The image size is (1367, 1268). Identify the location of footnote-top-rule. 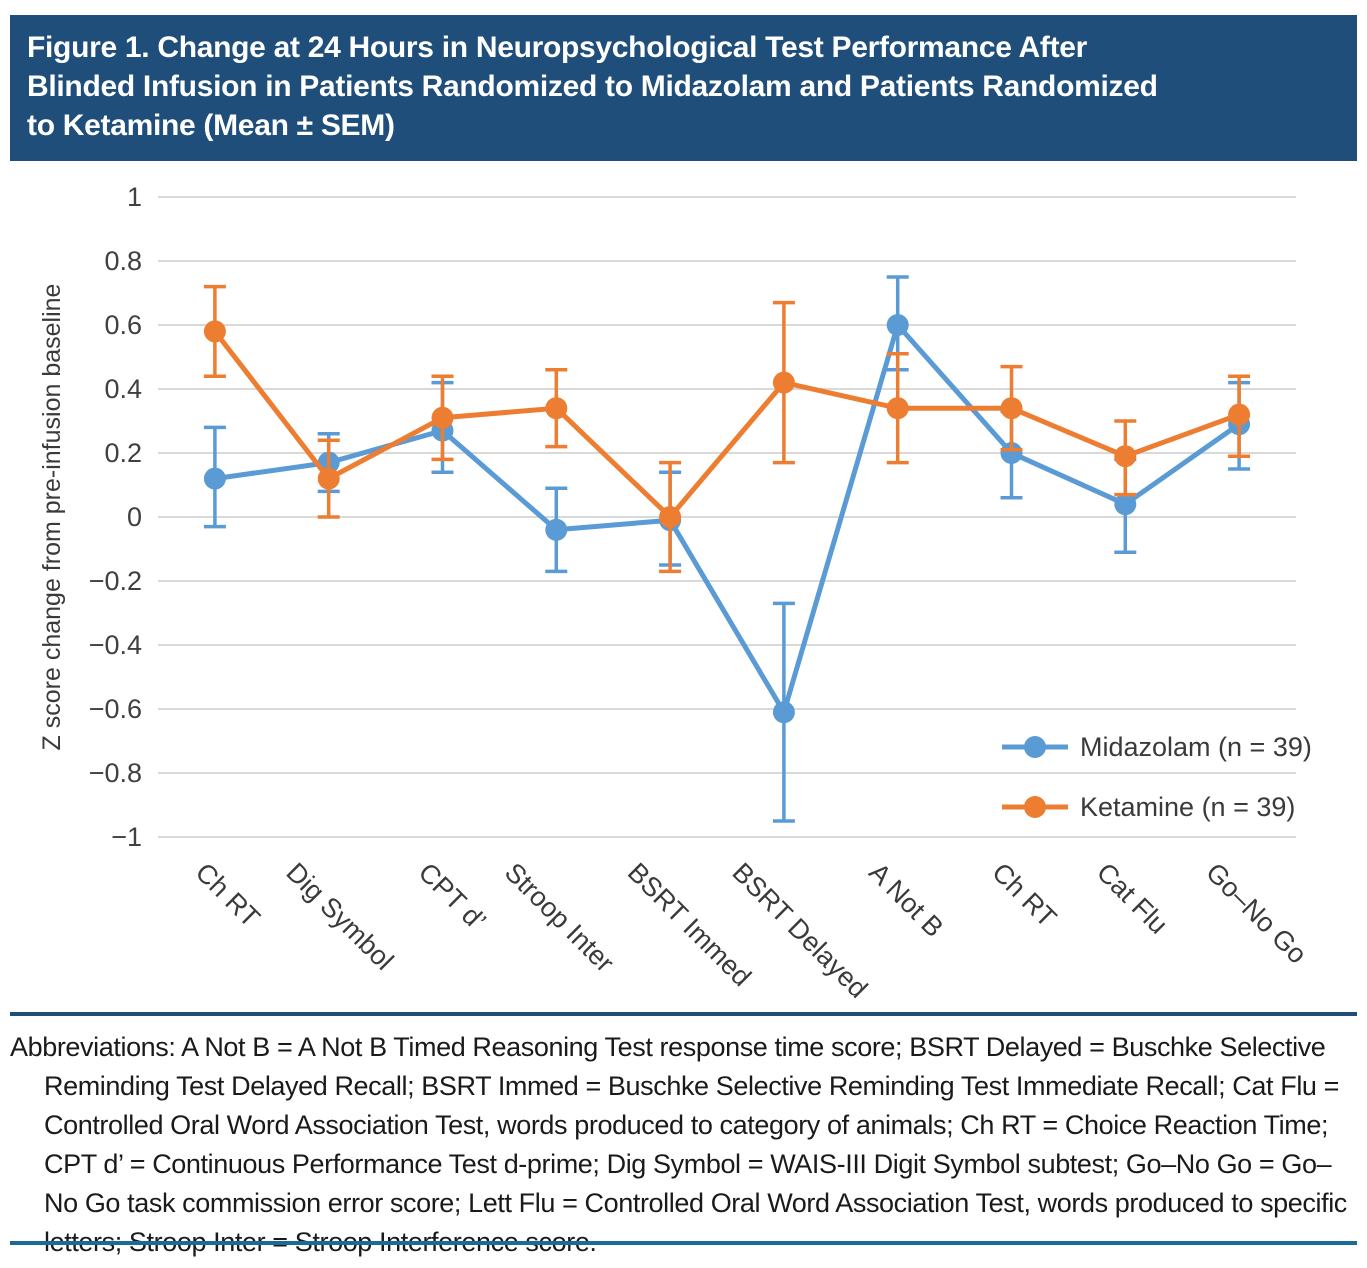
(683, 1014).